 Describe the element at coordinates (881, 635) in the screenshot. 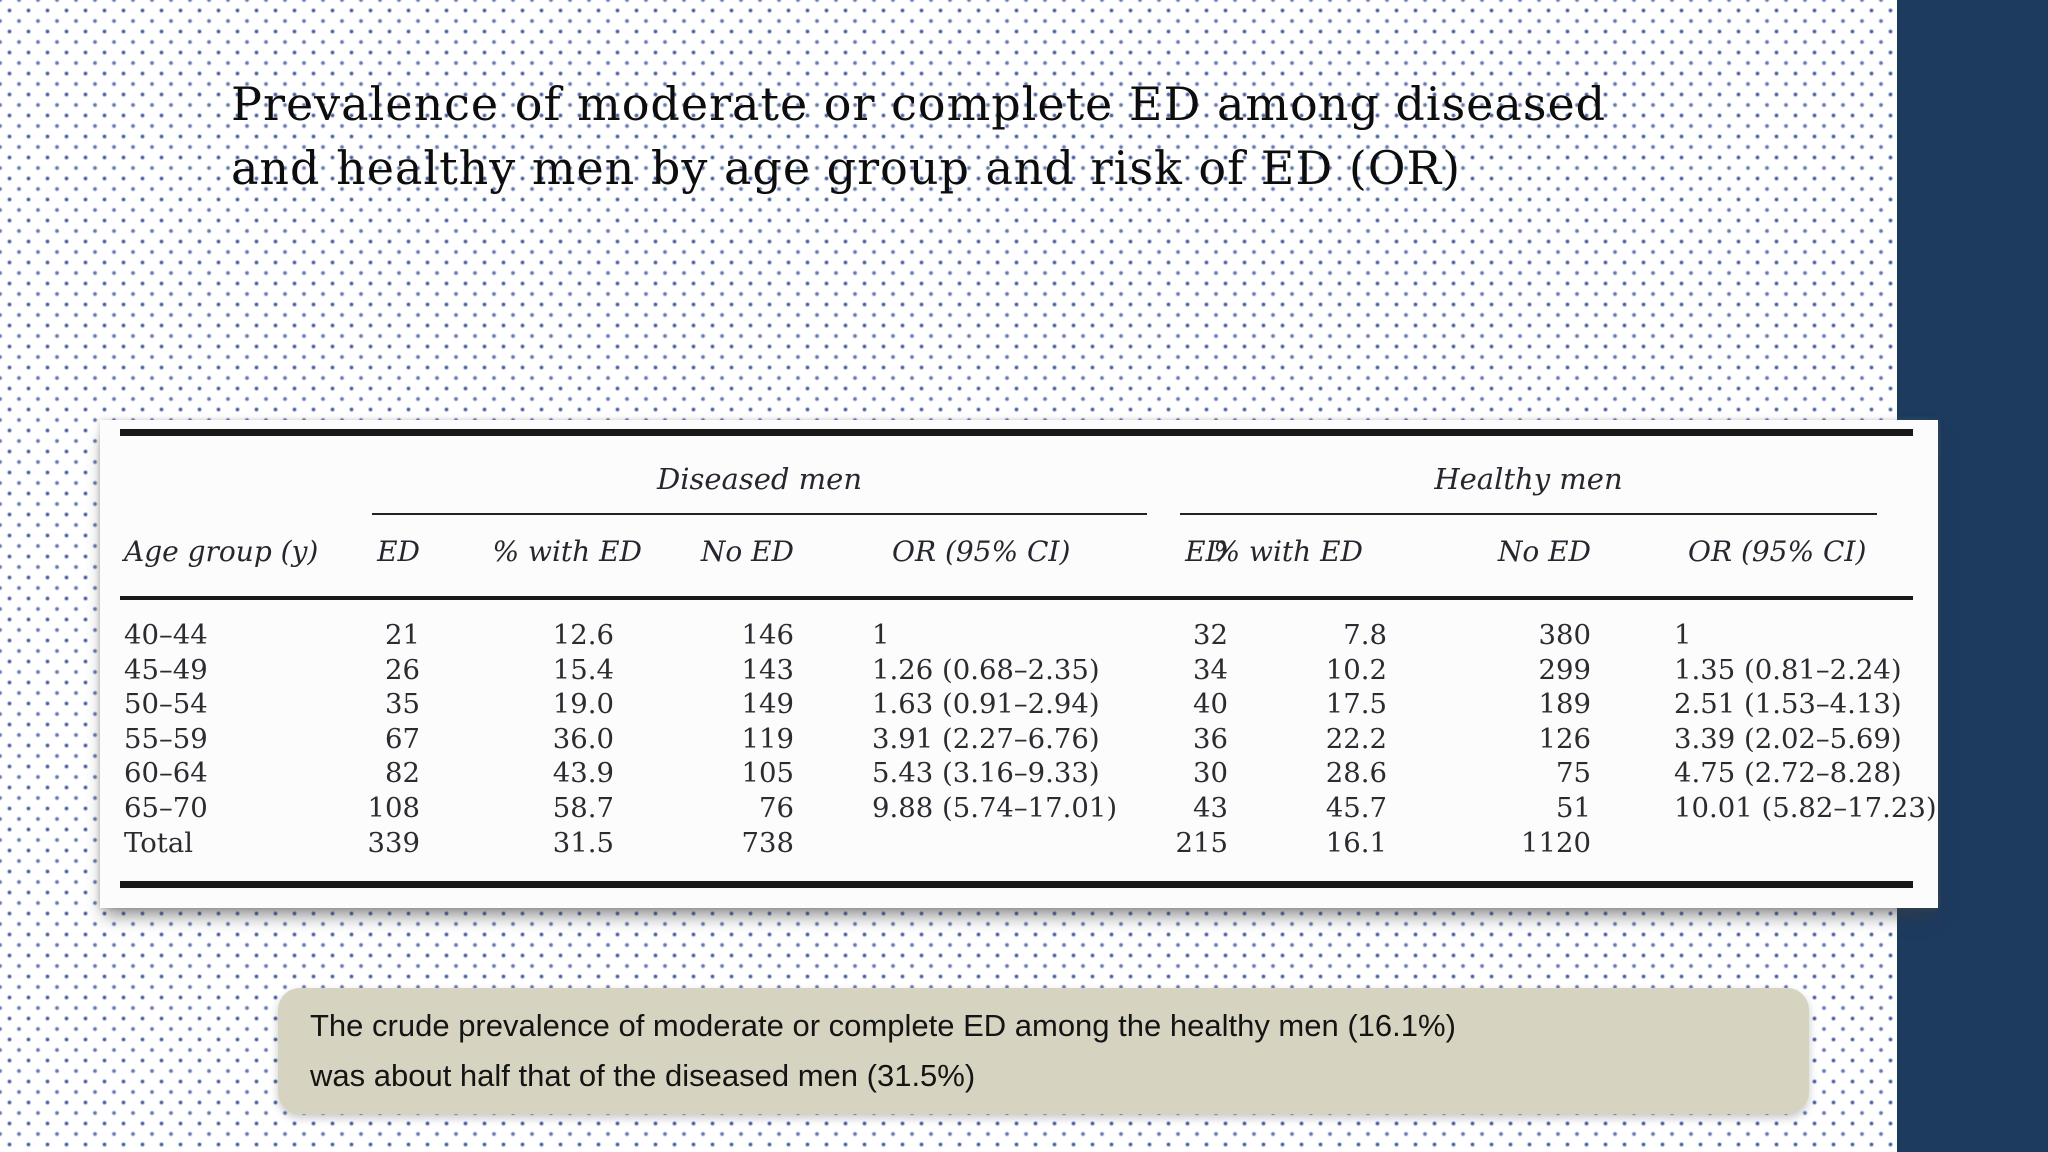

I see `cell-d-or: 1` at that location.